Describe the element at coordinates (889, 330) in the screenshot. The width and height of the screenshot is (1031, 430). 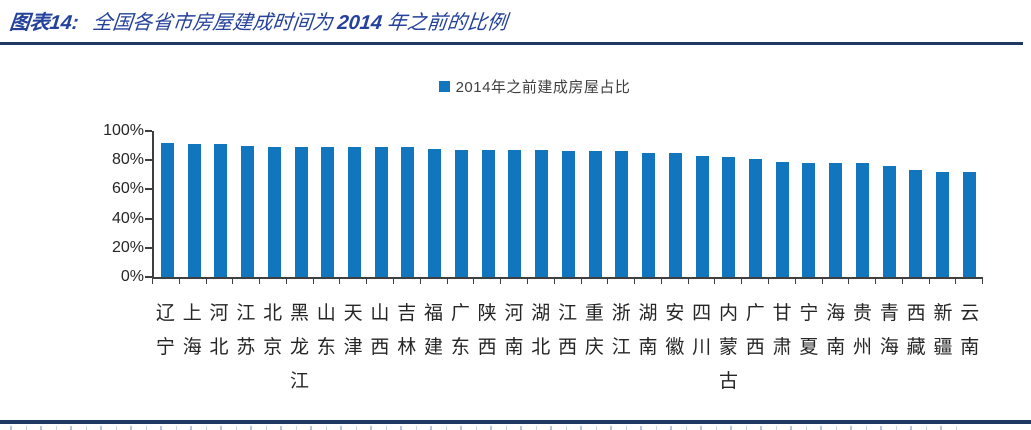
I see `x-axis-label: 青海` at that location.